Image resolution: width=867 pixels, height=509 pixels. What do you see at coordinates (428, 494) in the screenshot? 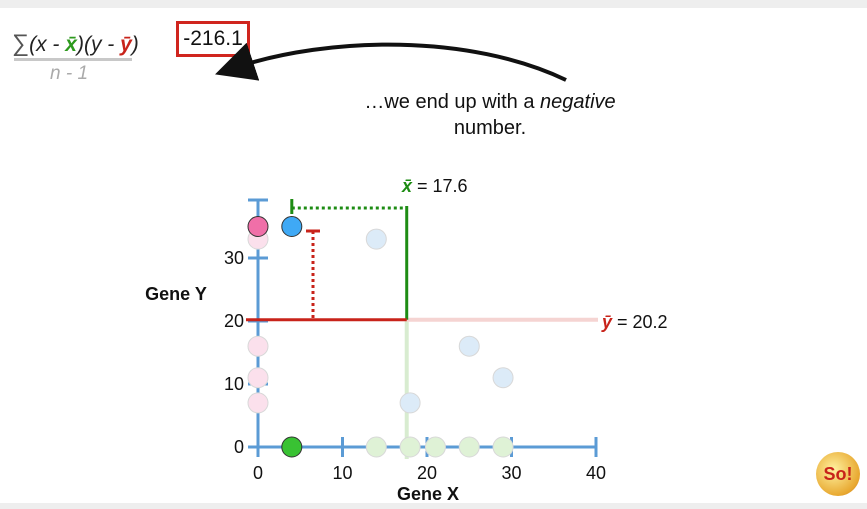
I see `x-axis-label: Gene X` at bounding box center [428, 494].